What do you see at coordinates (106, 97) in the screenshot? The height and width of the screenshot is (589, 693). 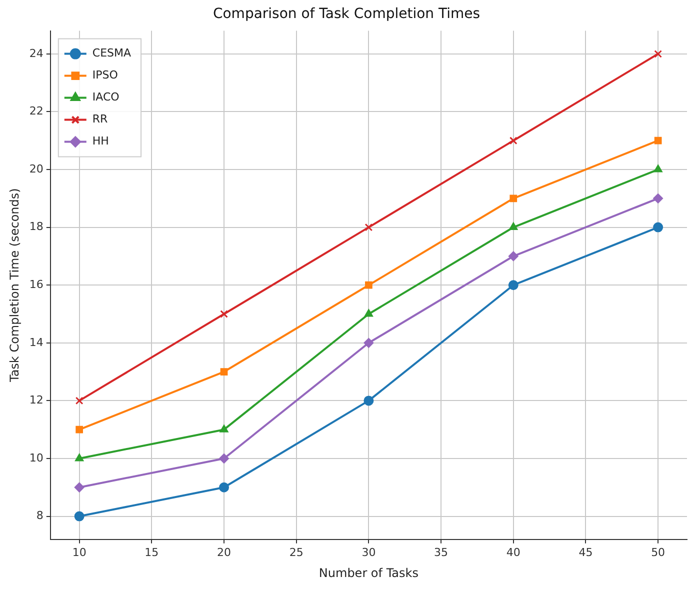 I see `legend-label: IACO` at bounding box center [106, 97].